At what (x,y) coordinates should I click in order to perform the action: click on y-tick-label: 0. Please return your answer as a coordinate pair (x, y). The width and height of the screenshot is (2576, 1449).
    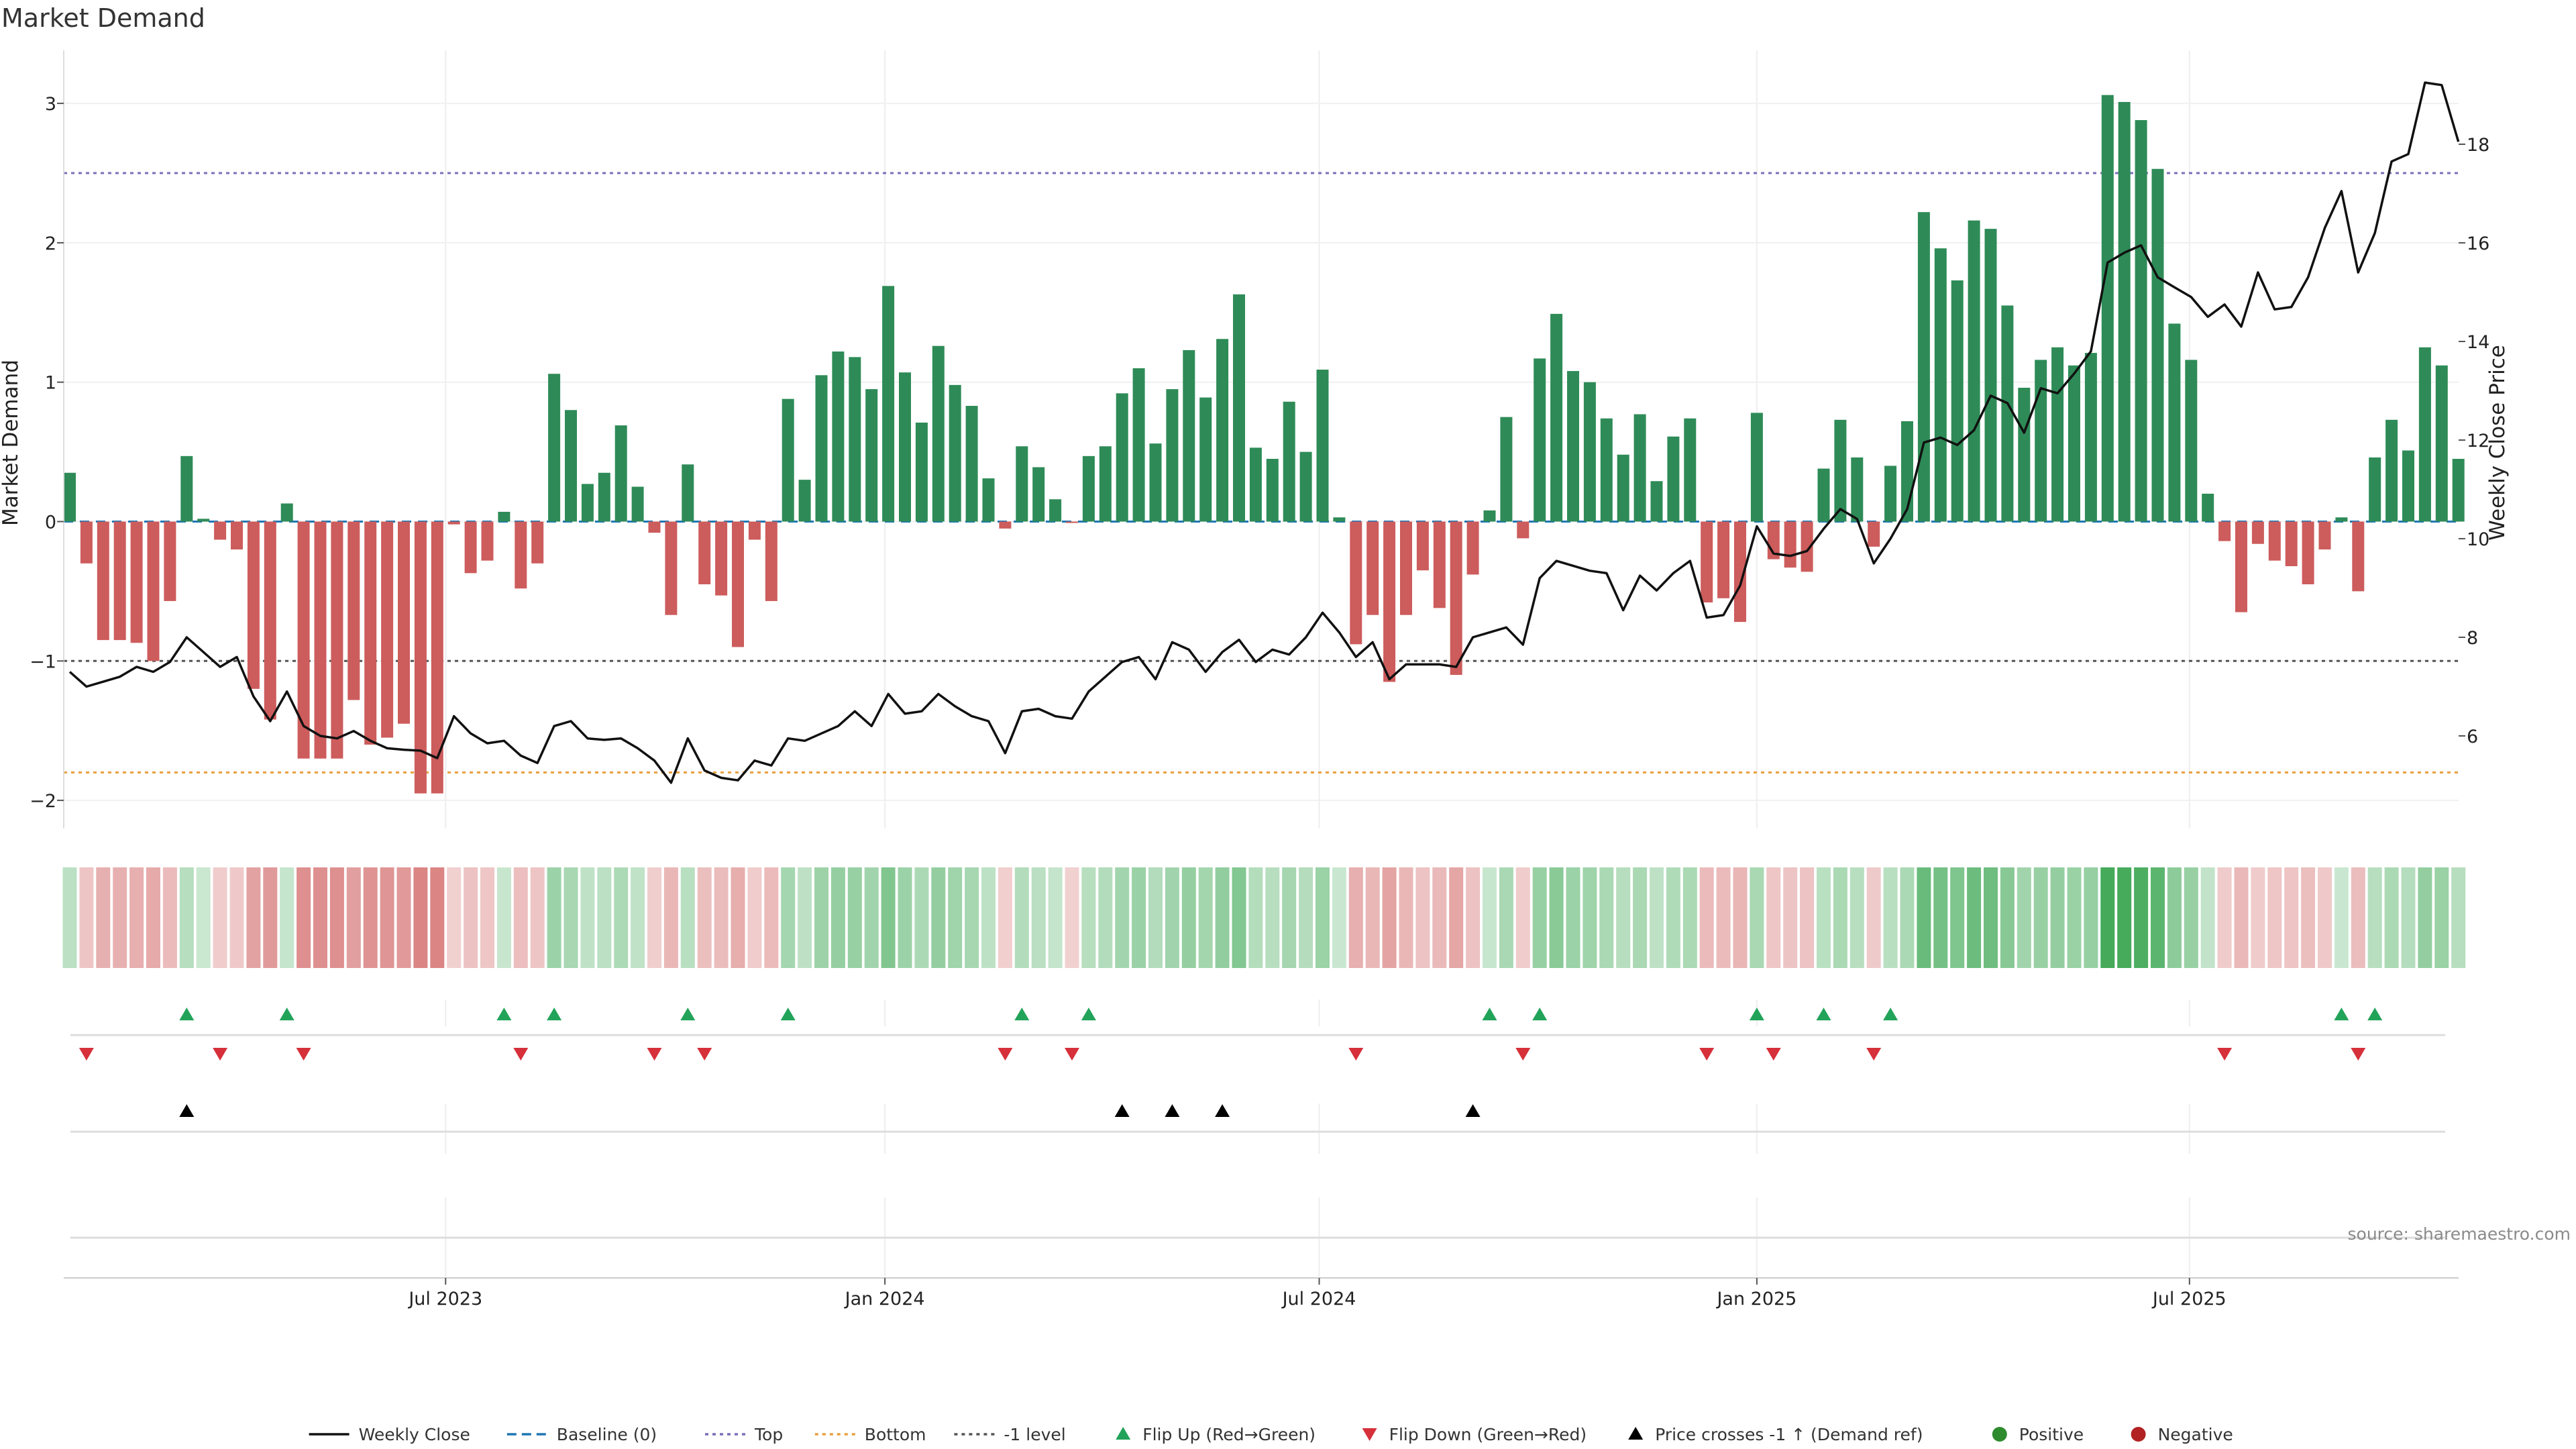
    Looking at the image, I should click on (50, 523).